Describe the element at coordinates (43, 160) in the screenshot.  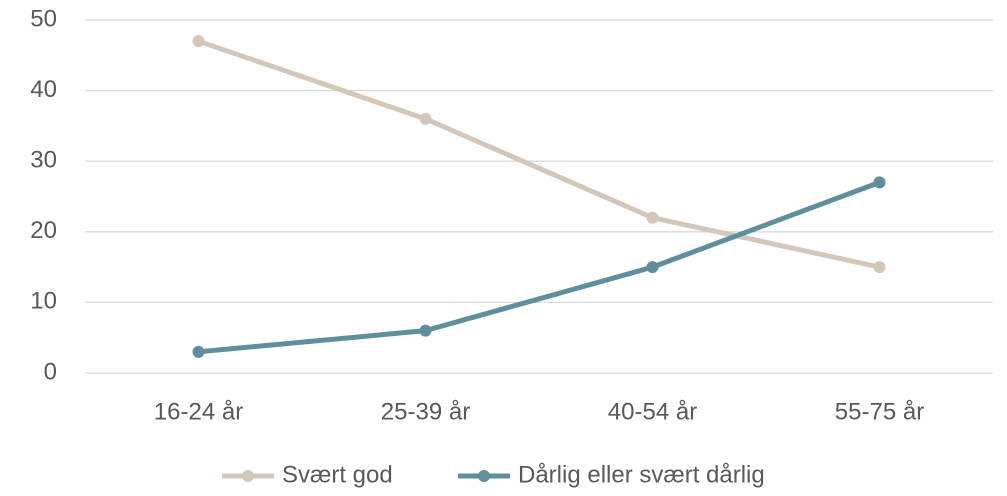
I see `y-tick-label: 30` at that location.